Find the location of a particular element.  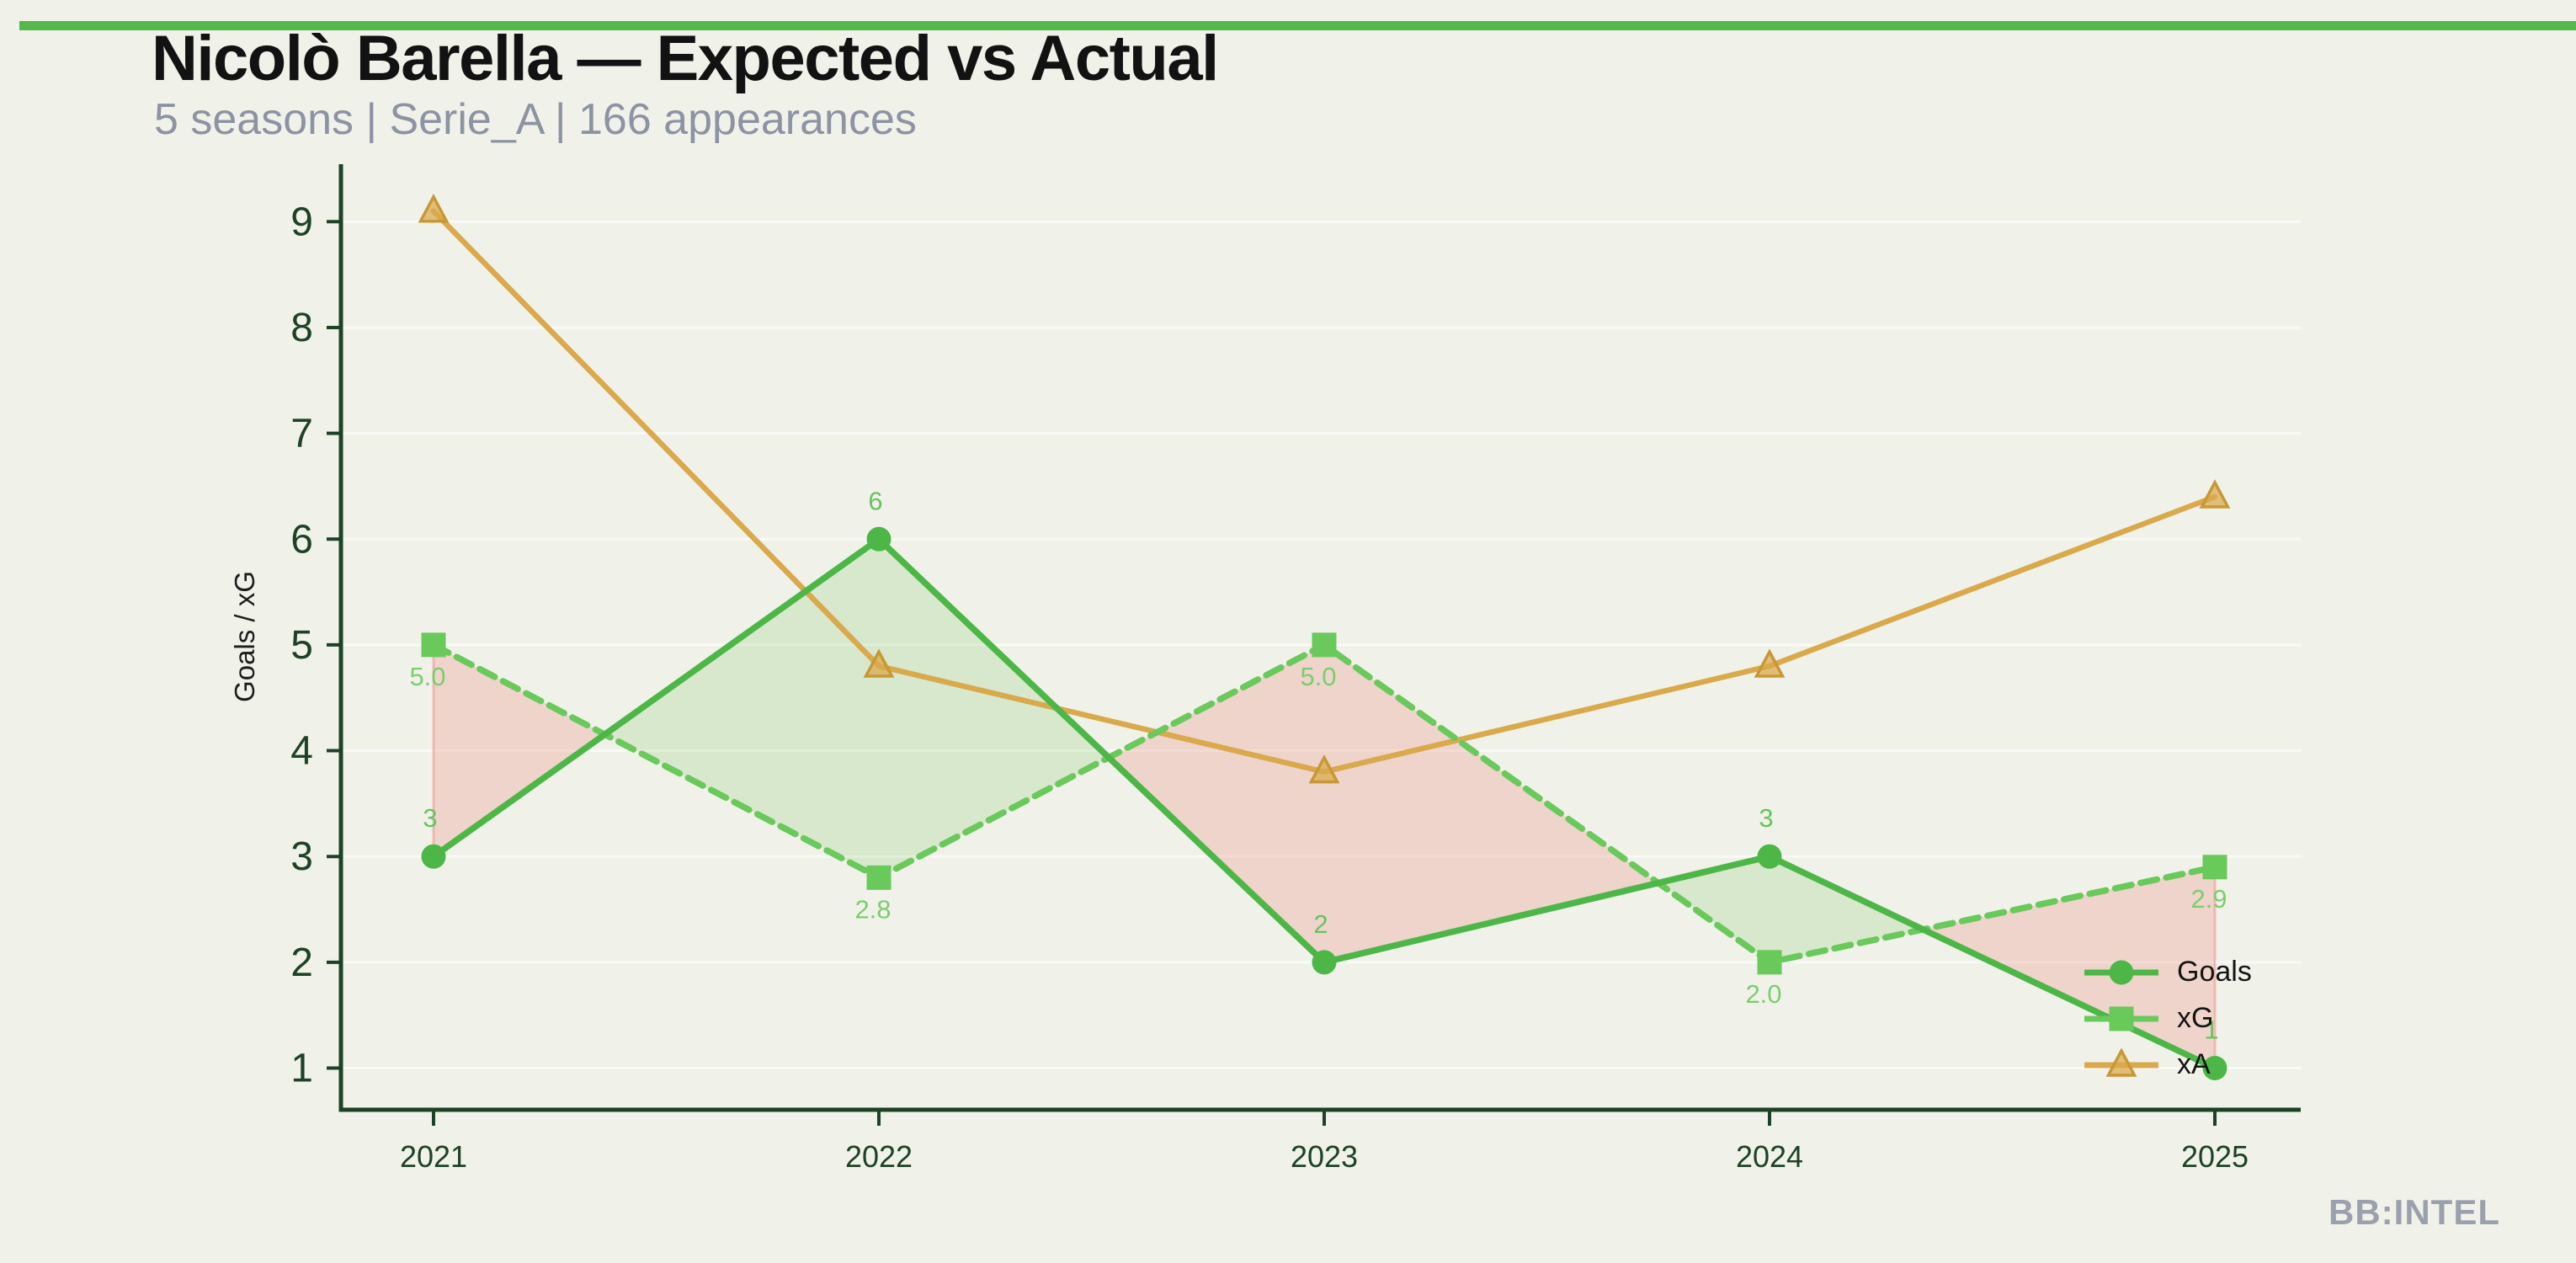

y-tick-label: 3 is located at coordinates (301, 856).